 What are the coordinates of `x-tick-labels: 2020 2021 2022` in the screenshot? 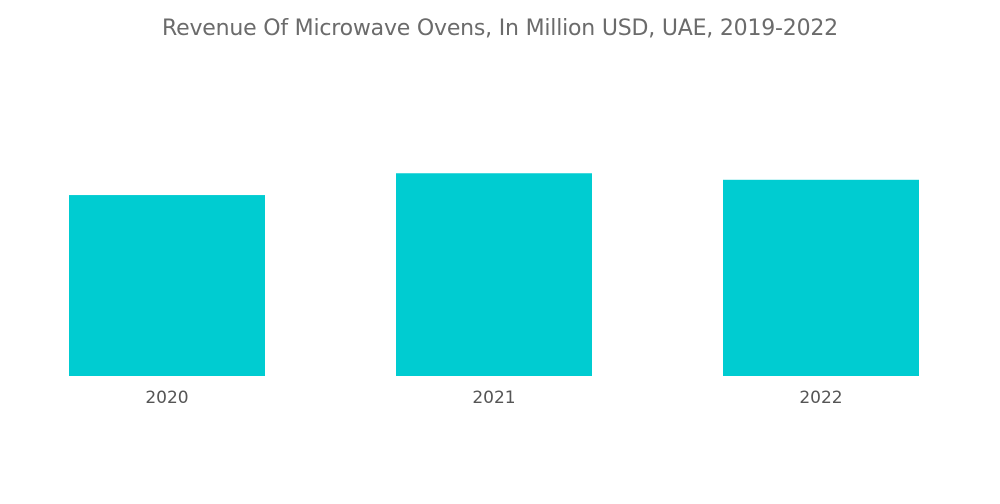 It's located at (493, 398).